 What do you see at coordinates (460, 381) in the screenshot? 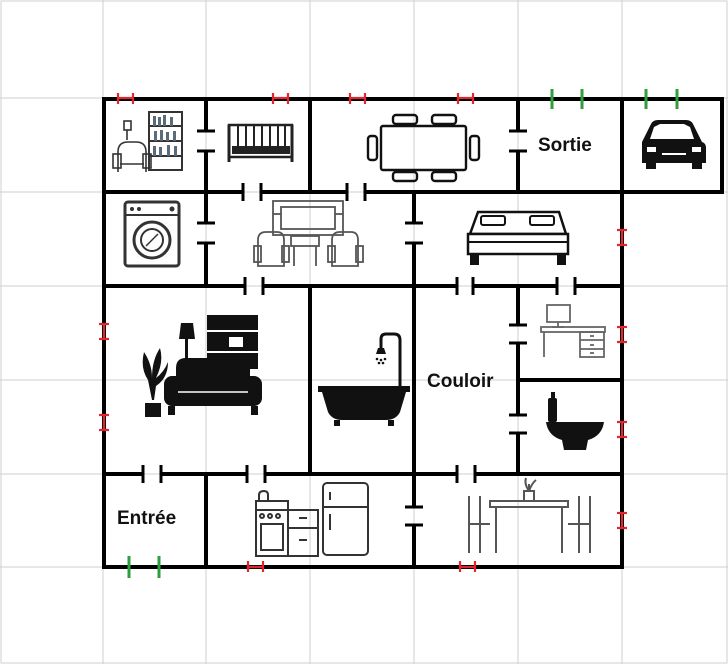
I see `label-couloir: Couloir` at bounding box center [460, 381].